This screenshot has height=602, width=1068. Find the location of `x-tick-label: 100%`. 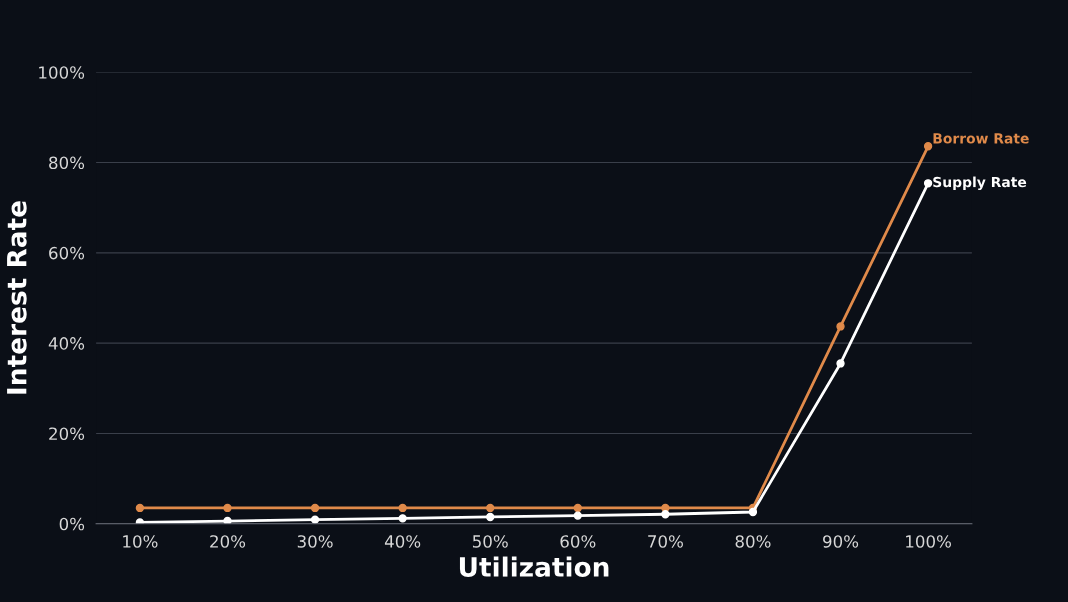

x-tick-label: 100% is located at coordinates (928, 541).